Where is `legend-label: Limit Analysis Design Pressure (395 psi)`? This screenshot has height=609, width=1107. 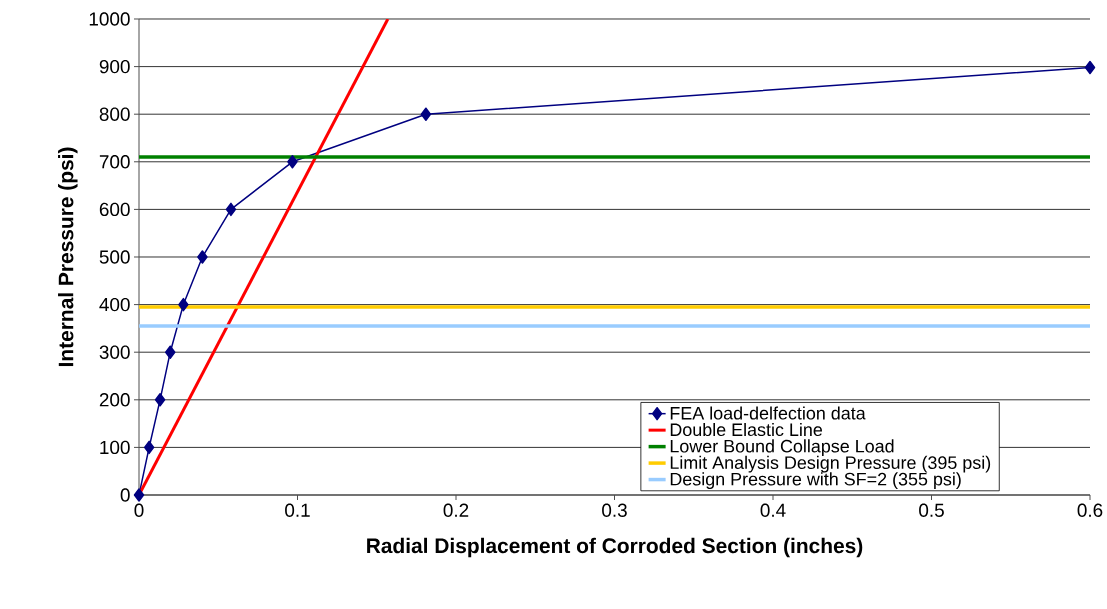
legend-label: Limit Analysis Design Pressure (395 psi) is located at coordinates (830, 464).